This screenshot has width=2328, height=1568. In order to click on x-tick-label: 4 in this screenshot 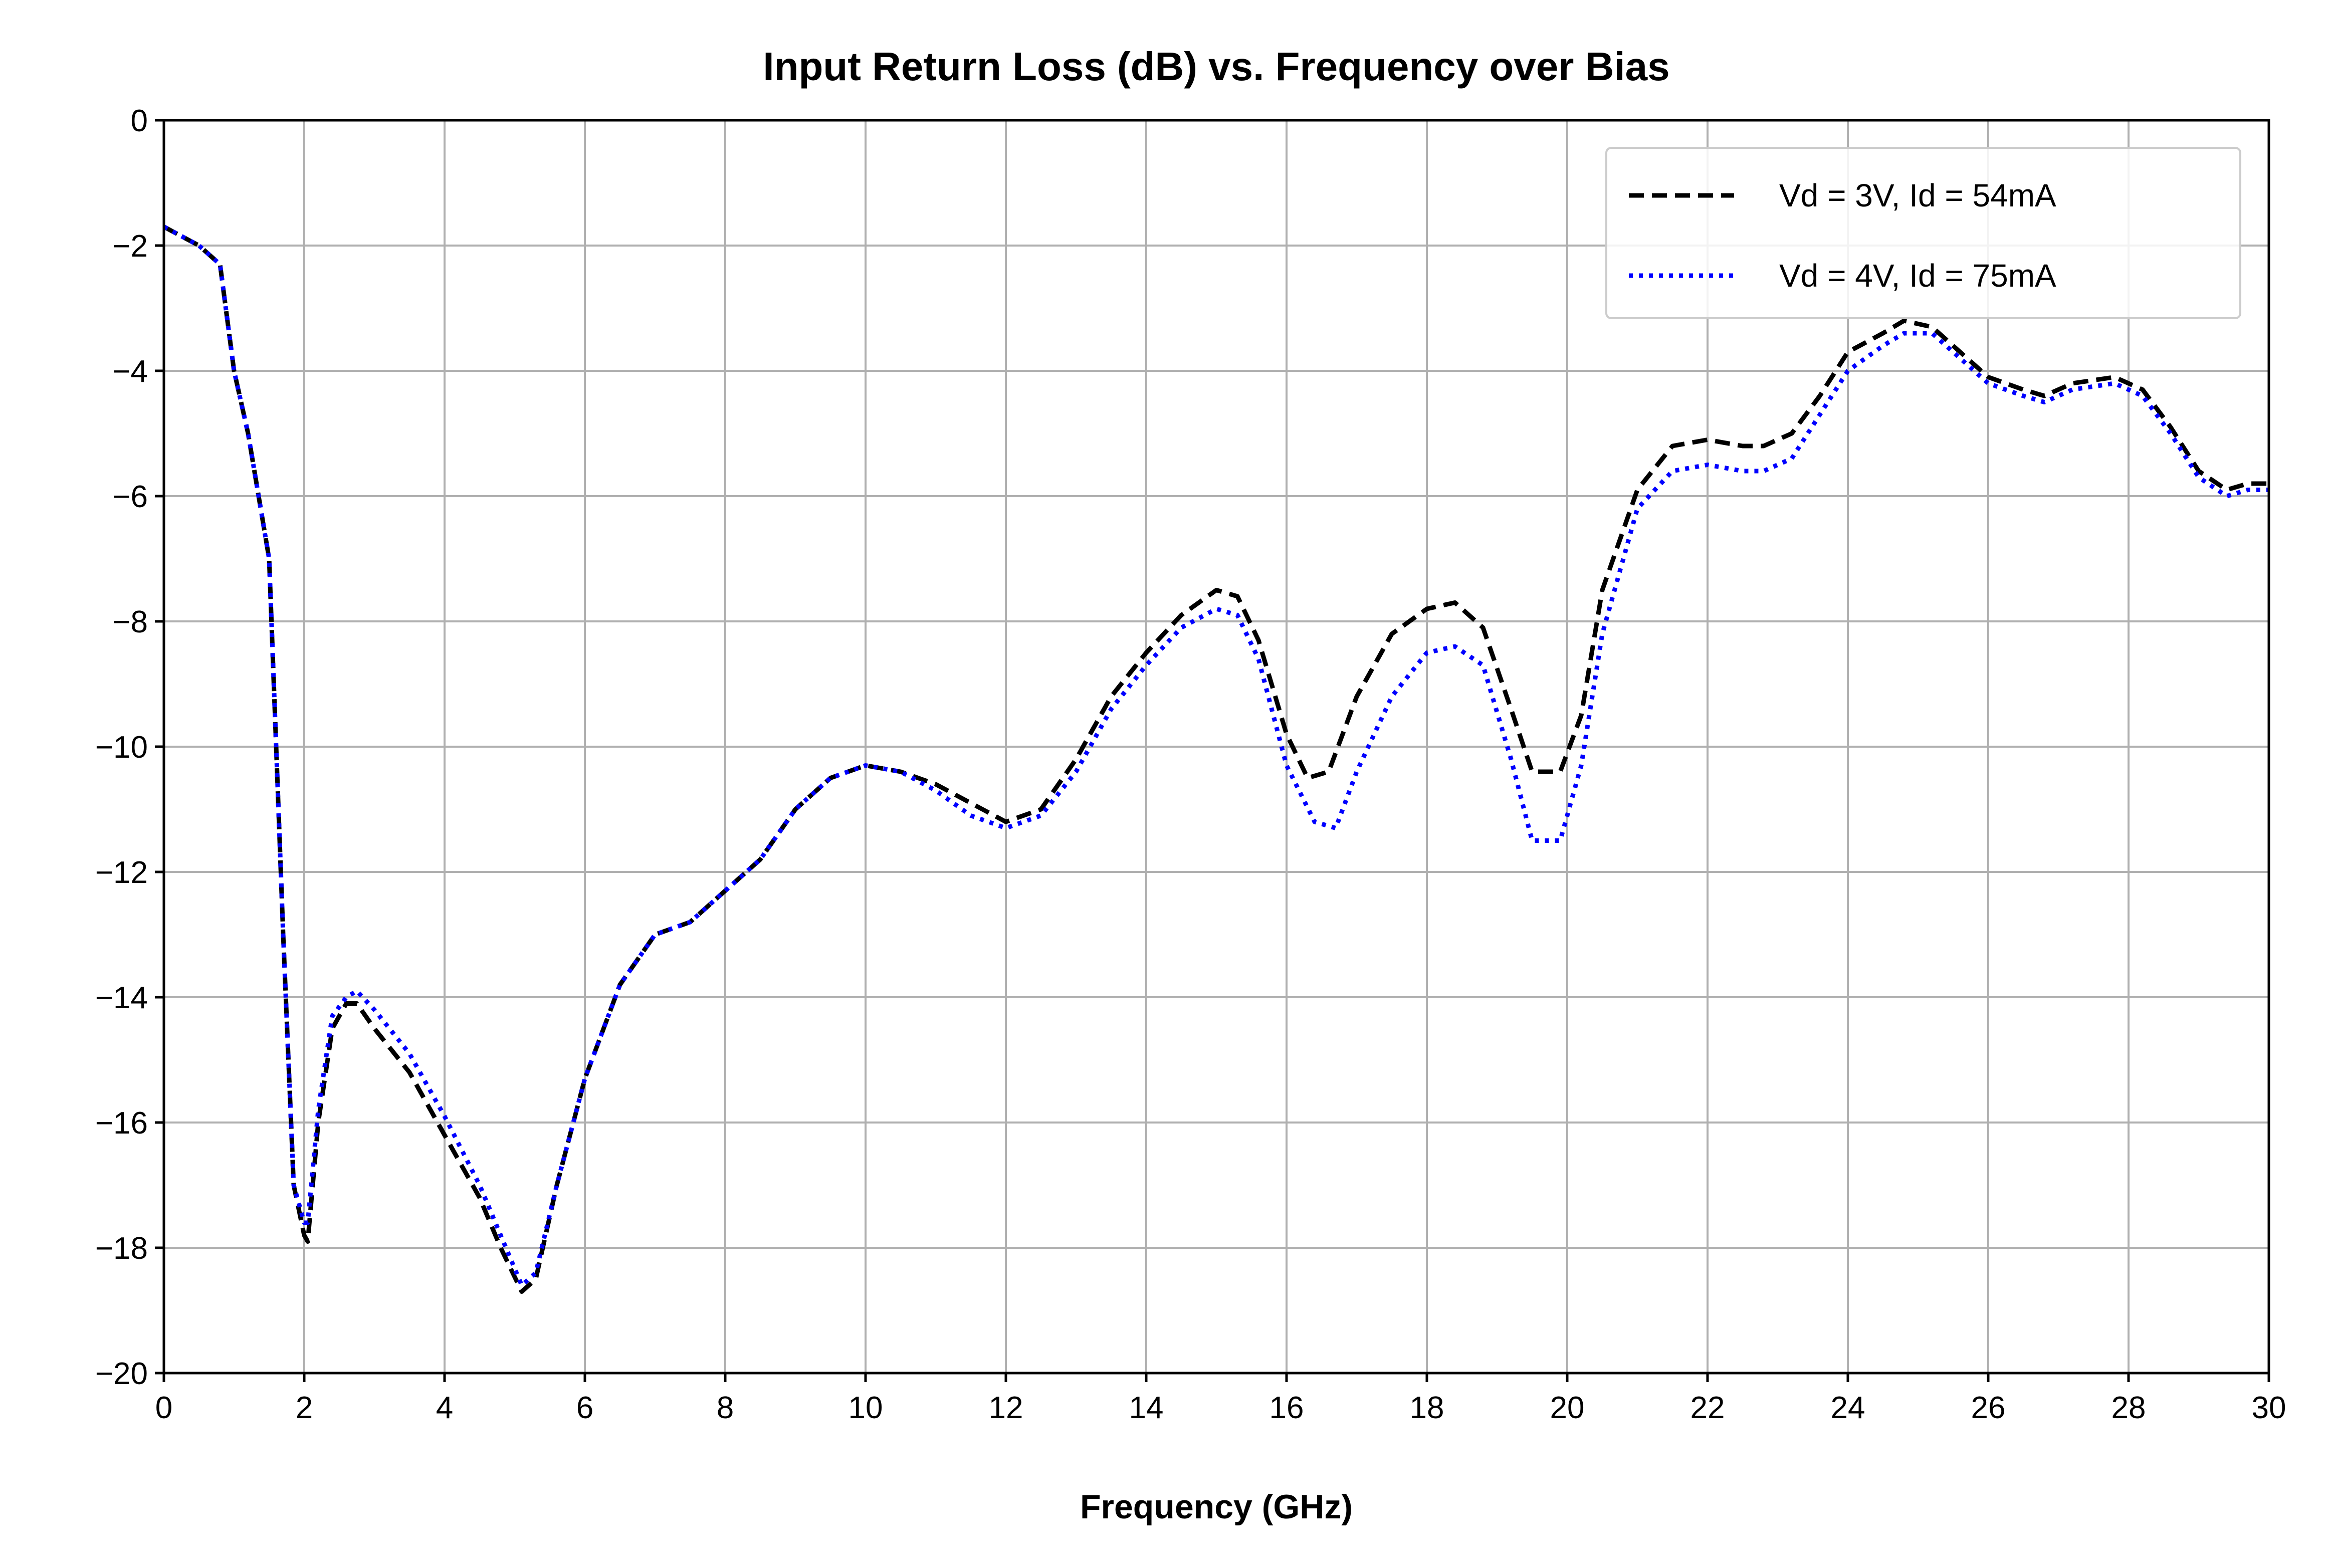, I will do `click(445, 1408)`.